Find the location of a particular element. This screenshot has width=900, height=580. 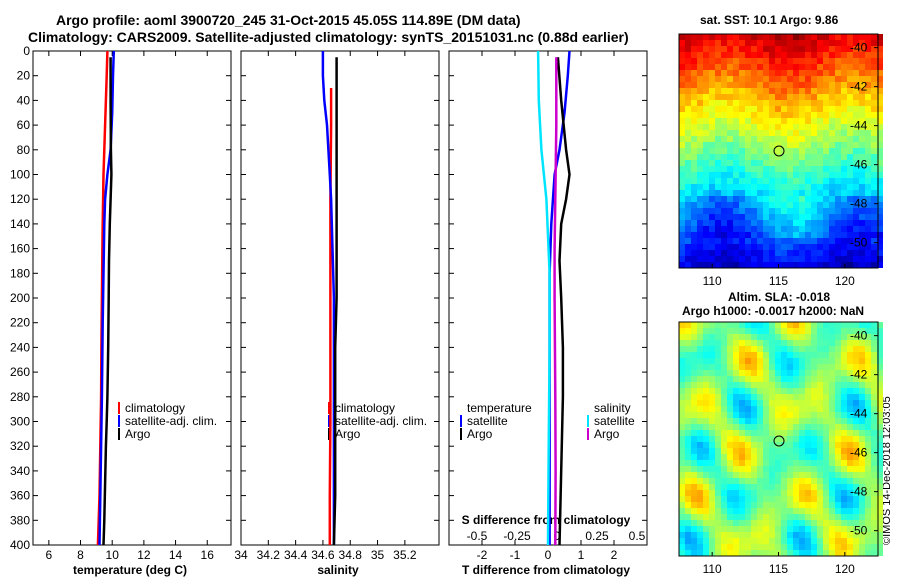

y-tick-label: 20 is located at coordinates (24, 76).